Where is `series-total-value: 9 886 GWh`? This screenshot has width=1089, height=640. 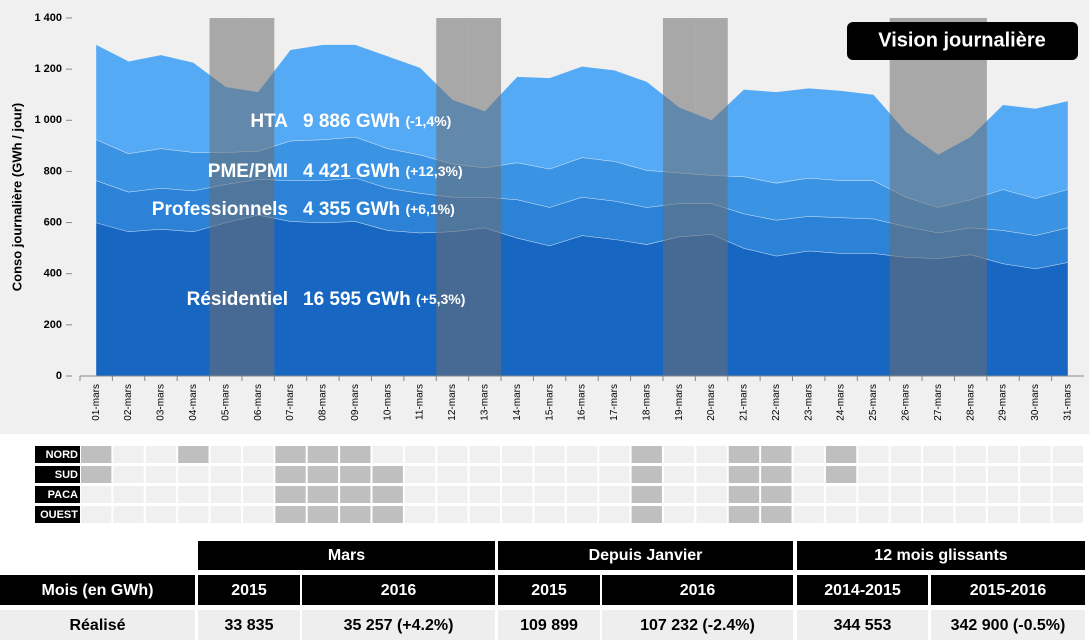
series-total-value: 9 886 GWh is located at coordinates (351, 121).